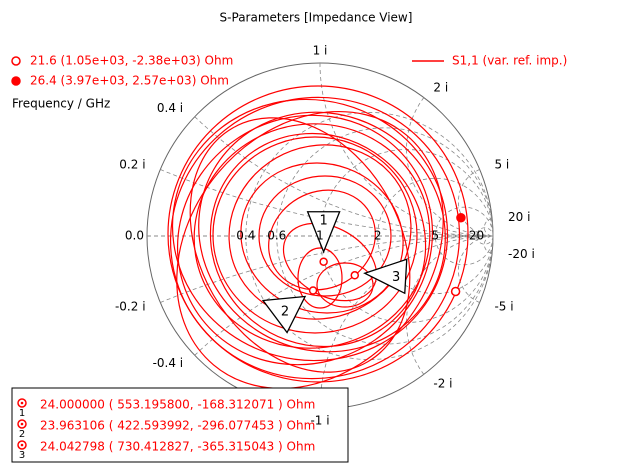 This screenshot has height=469, width=633. What do you see at coordinates (61, 104) in the screenshot?
I see `axis-label: Frequency / GHz` at bounding box center [61, 104].